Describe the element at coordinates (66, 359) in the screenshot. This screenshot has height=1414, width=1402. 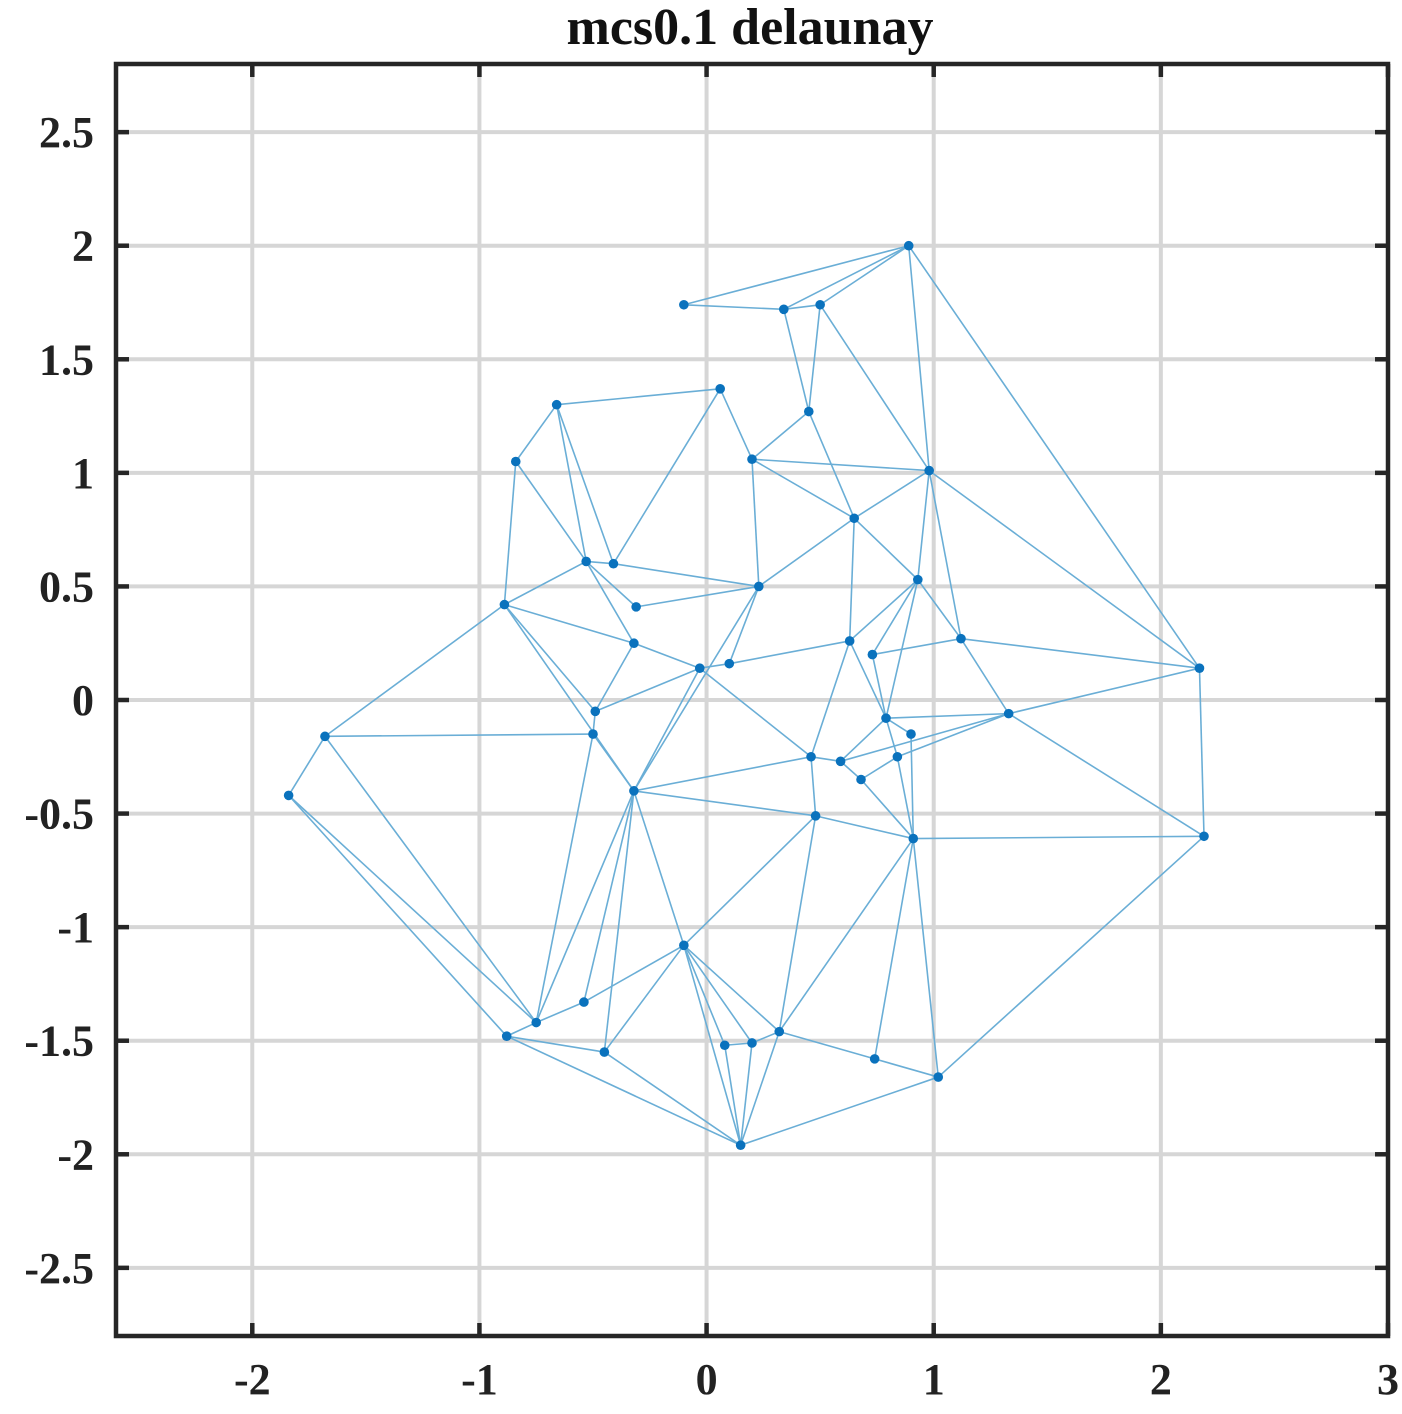
I see `y-tick-label: 1.5` at that location.